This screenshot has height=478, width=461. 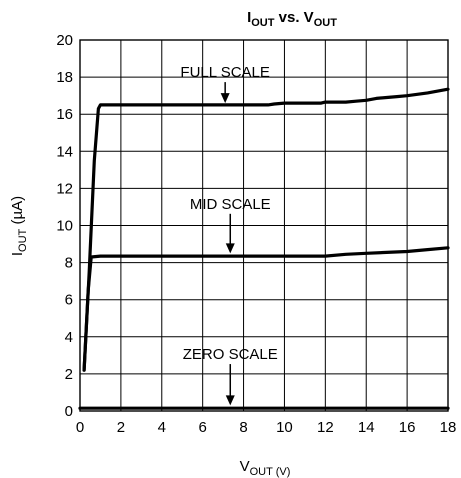 I want to click on y-tick-label-6: 6, so click(x=69, y=300).